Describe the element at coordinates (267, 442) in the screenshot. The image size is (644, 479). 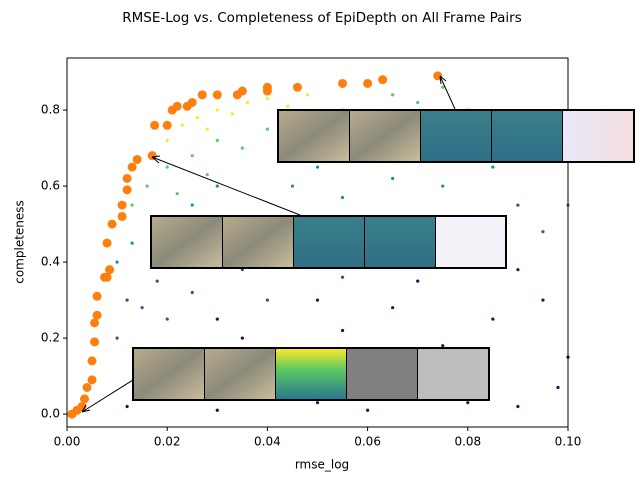
I see `x-tick-label: 0.04` at that location.